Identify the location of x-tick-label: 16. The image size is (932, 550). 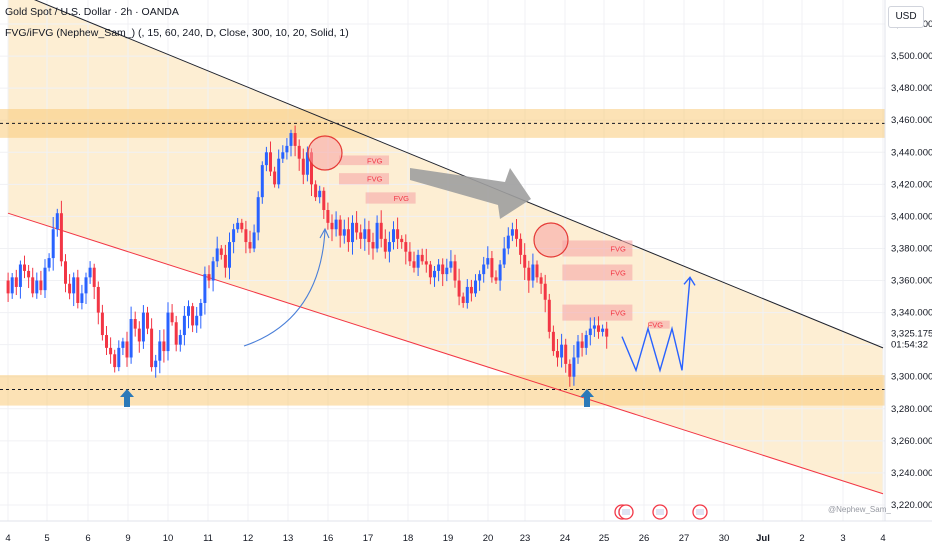
(328, 538).